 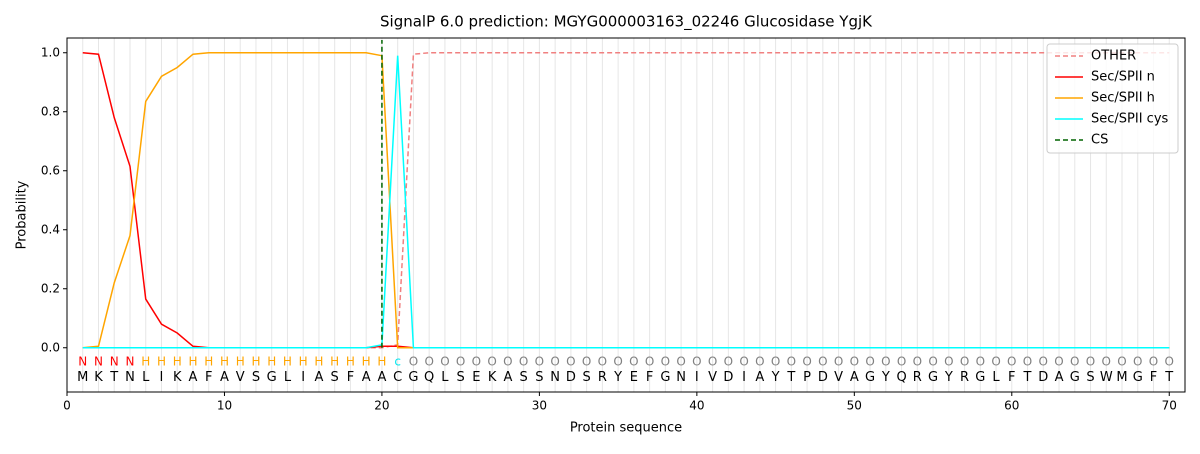 What do you see at coordinates (381, 406) in the screenshot?
I see `x-tick-label: 20` at bounding box center [381, 406].